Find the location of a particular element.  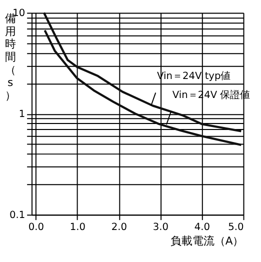

x-axis-title: 負載電流（A） is located at coordinates (207, 241).